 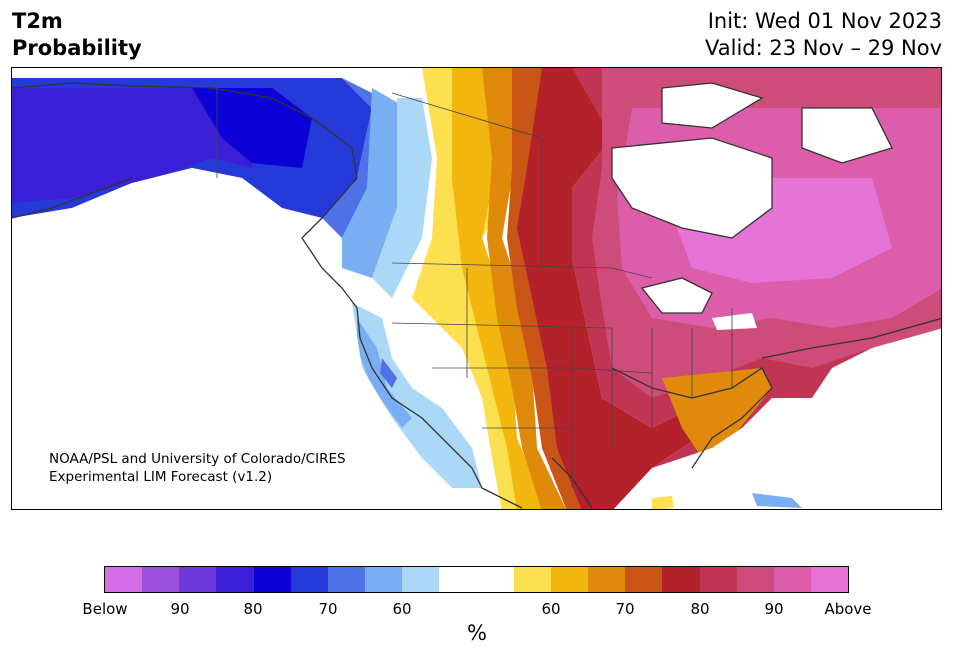 What do you see at coordinates (824, 21) in the screenshot?
I see `init-date: Init: Wed 01 Nov 2023` at bounding box center [824, 21].